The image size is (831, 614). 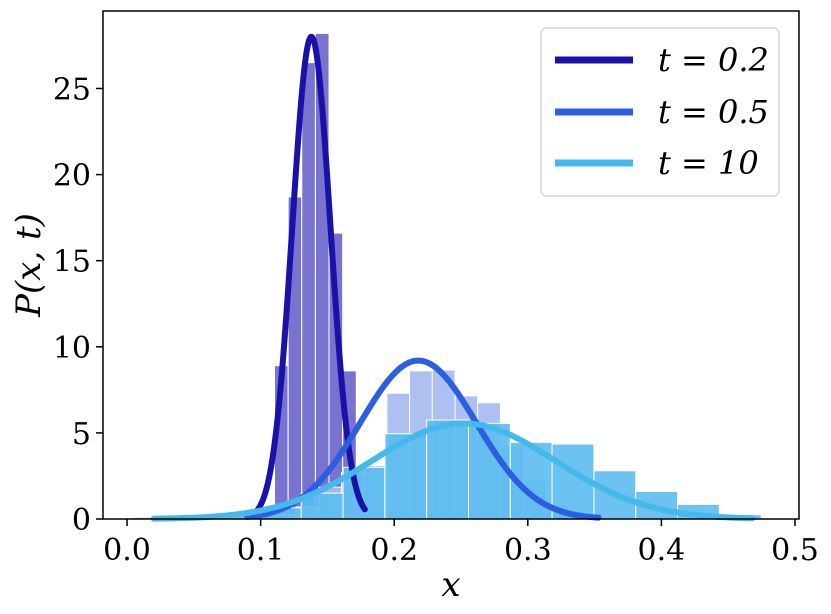 What do you see at coordinates (78, 305) in the screenshot?
I see `y-axis-ticks: 0 5 10 15 20 25` at bounding box center [78, 305].